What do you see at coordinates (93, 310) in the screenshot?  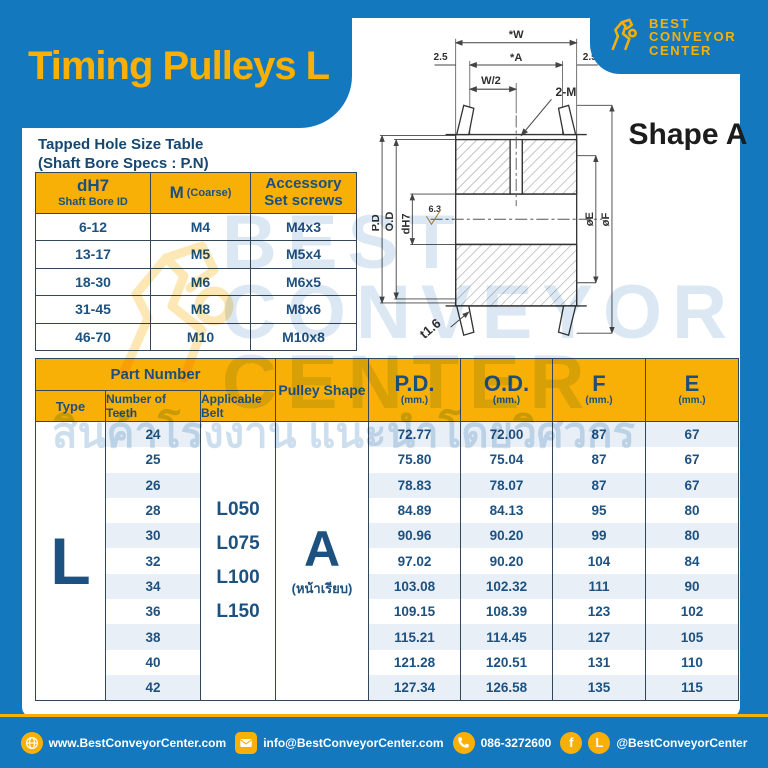 I see `table-cell: 31-45` at bounding box center [93, 310].